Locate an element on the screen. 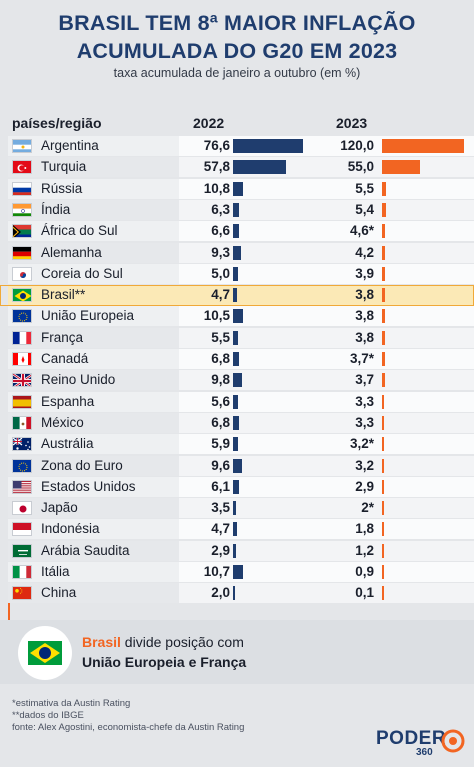  value-2022: 10,8 is located at coordinates (216, 188).